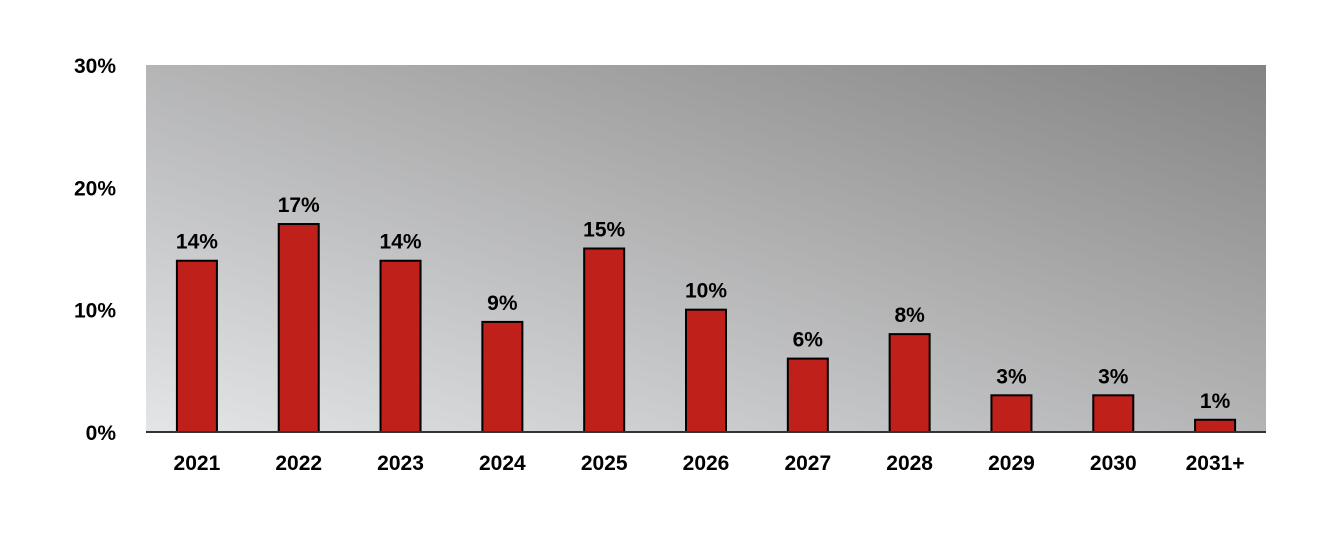  I want to click on y-tick-label-0: 0%, so click(101, 433).